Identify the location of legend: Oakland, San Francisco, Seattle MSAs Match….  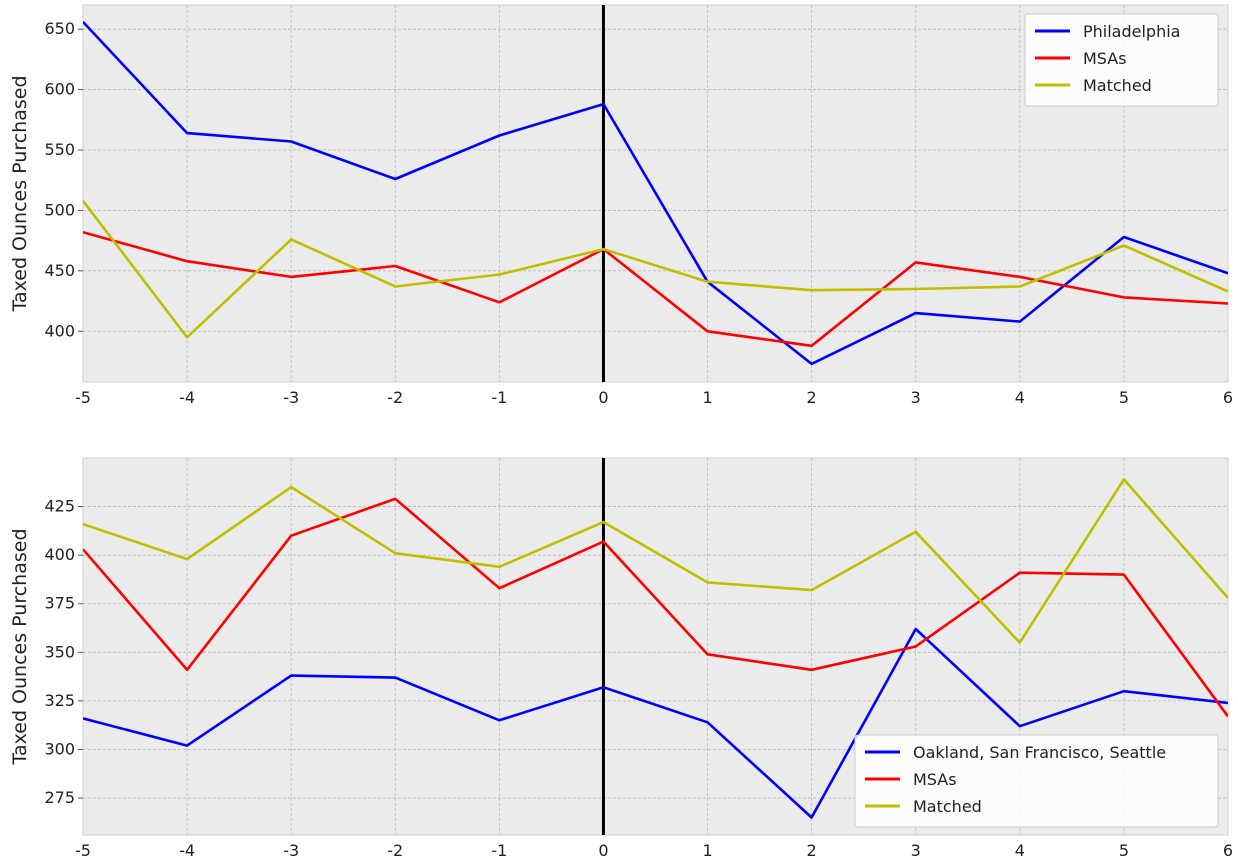
(1036, 781).